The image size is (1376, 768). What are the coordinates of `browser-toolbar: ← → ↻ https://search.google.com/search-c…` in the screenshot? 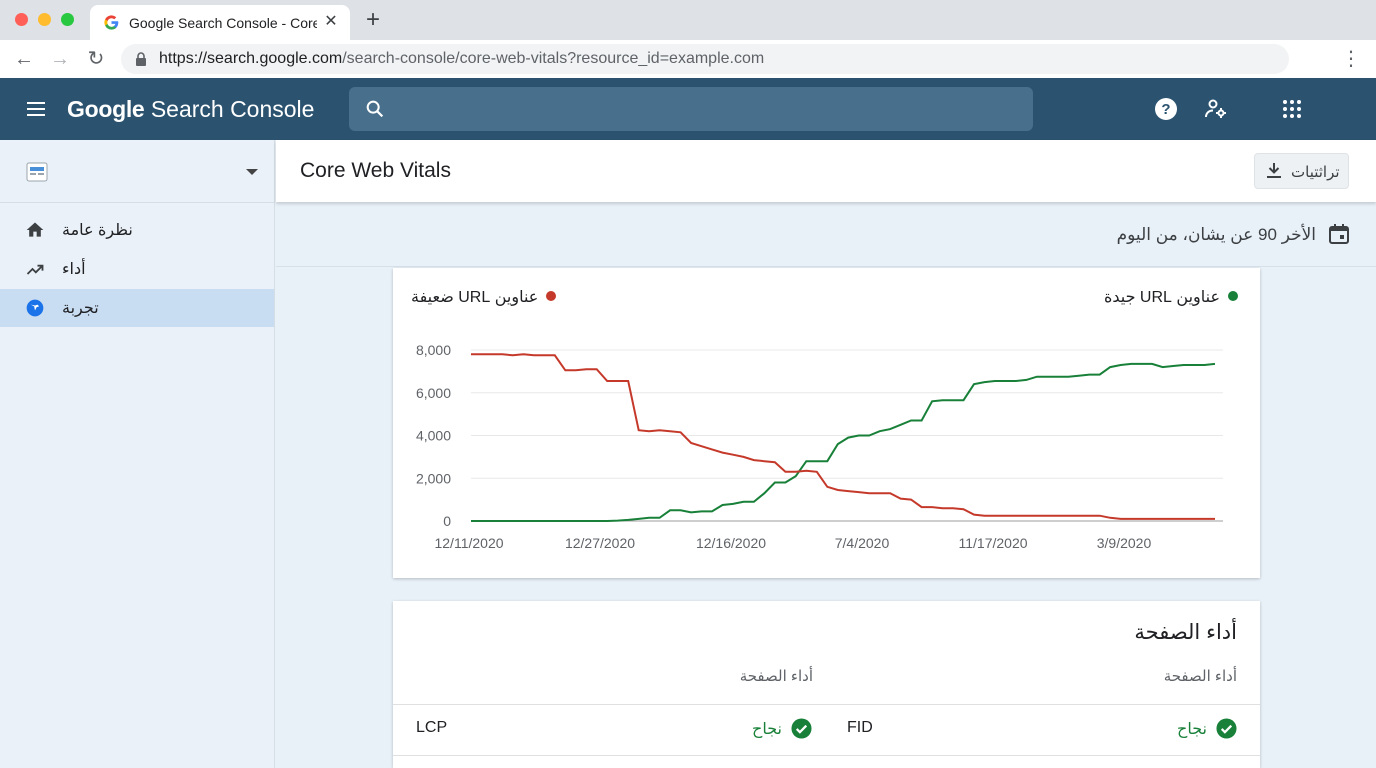 It's located at (688, 59).